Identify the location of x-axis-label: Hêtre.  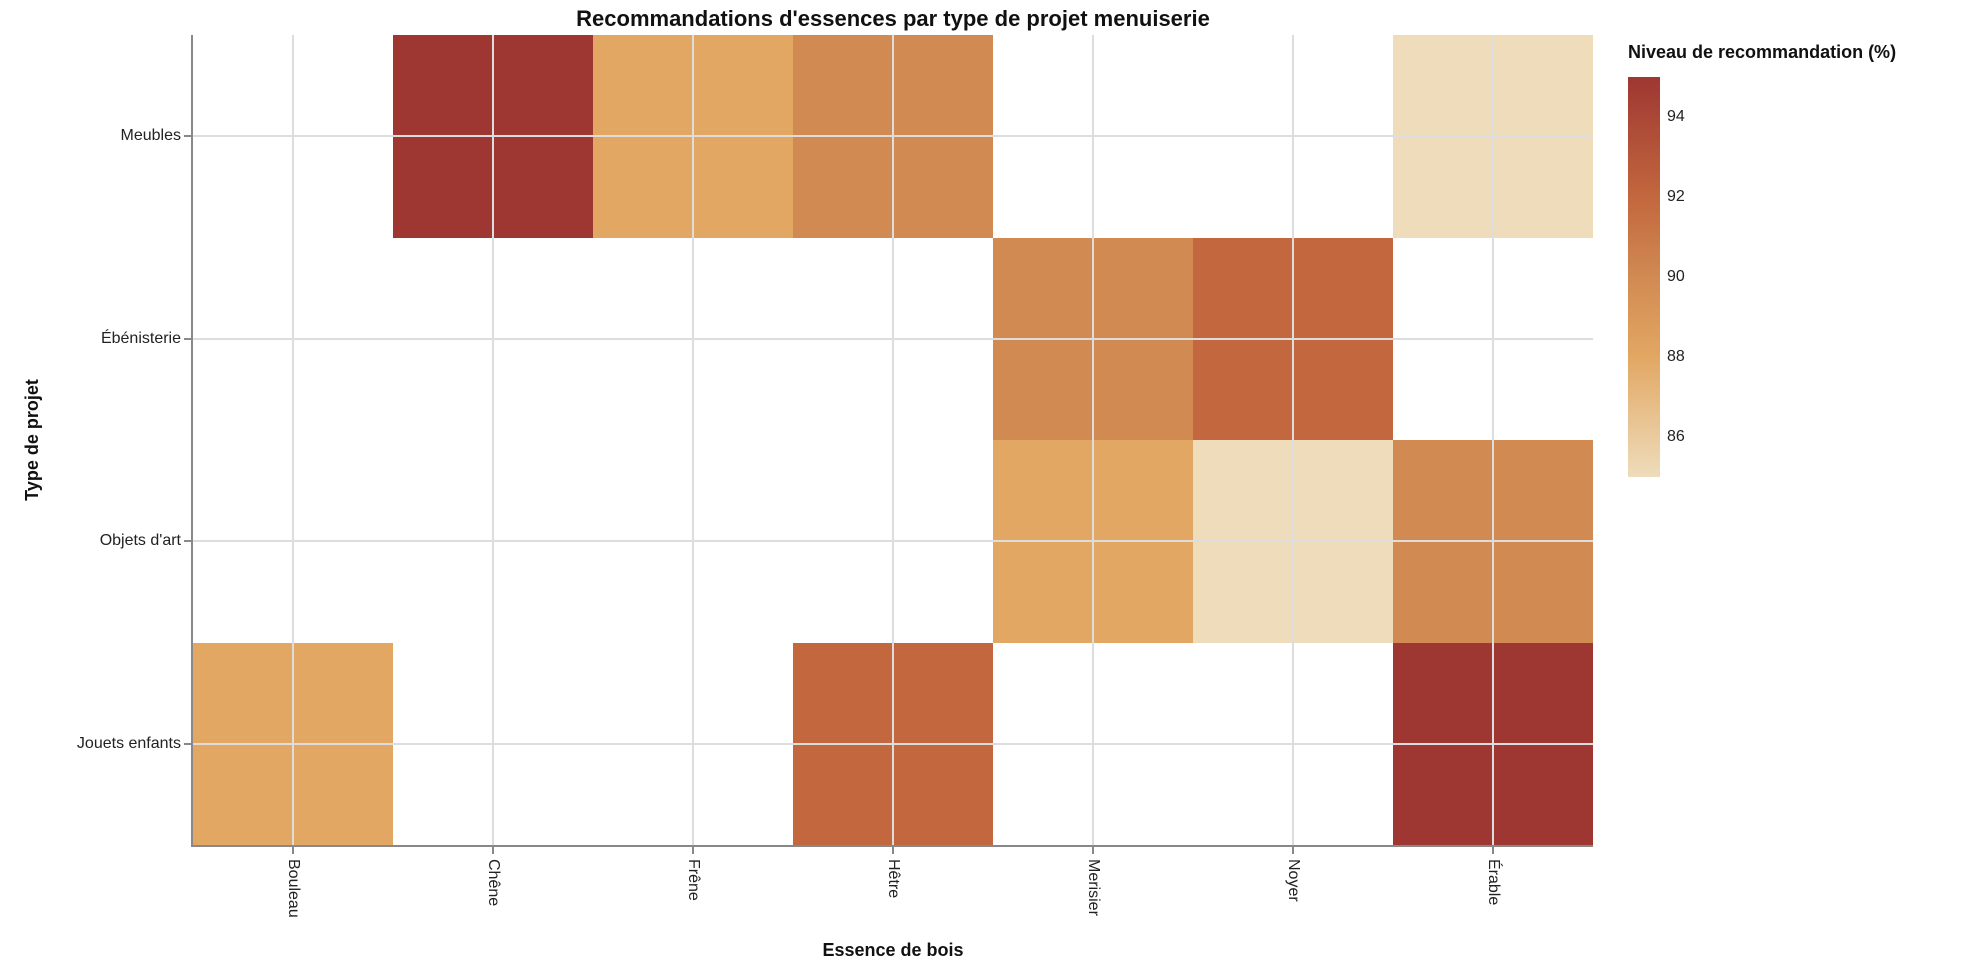
(893, 879).